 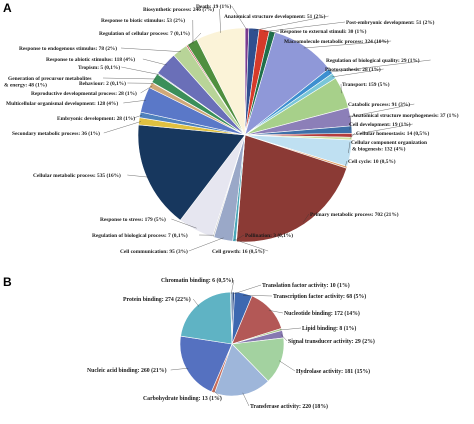 I want to click on pie-a-slice-cellular-metabolic-process, so click(x=191, y=172).